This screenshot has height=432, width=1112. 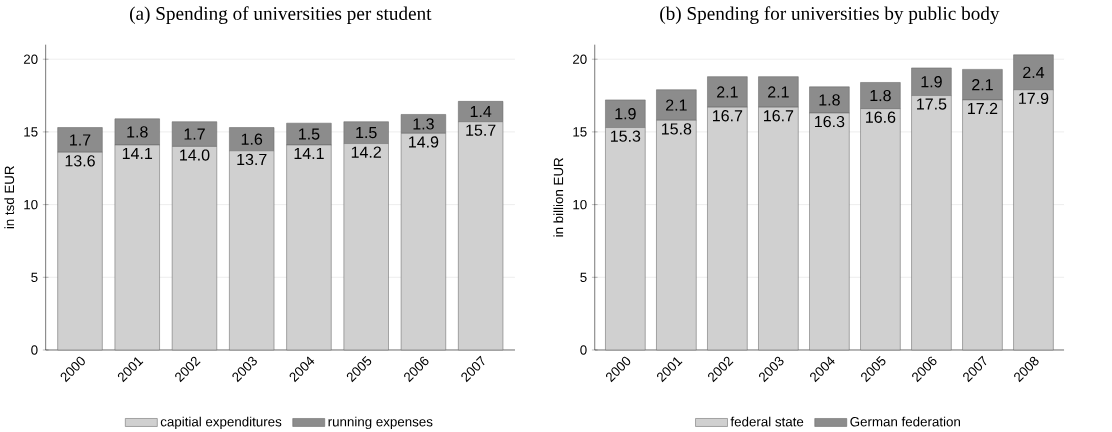 What do you see at coordinates (424, 142) in the screenshot?
I see `data-label: 14.9` at bounding box center [424, 142].